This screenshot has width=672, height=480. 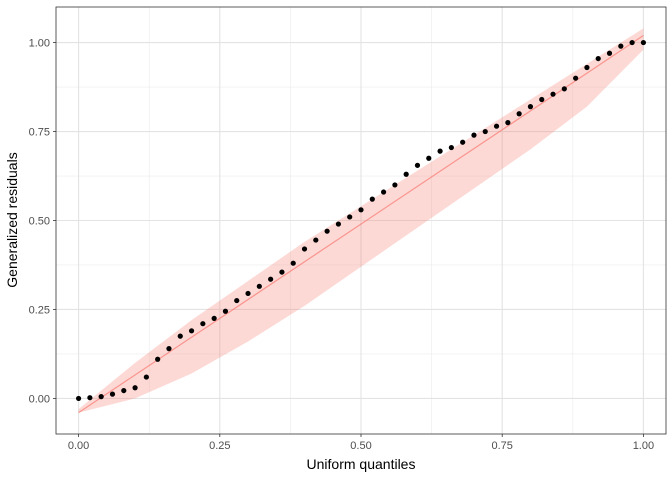 I want to click on x-axis-ticks: 0.00 0.25 0.50 0.75 1.00, so click(x=361, y=443).